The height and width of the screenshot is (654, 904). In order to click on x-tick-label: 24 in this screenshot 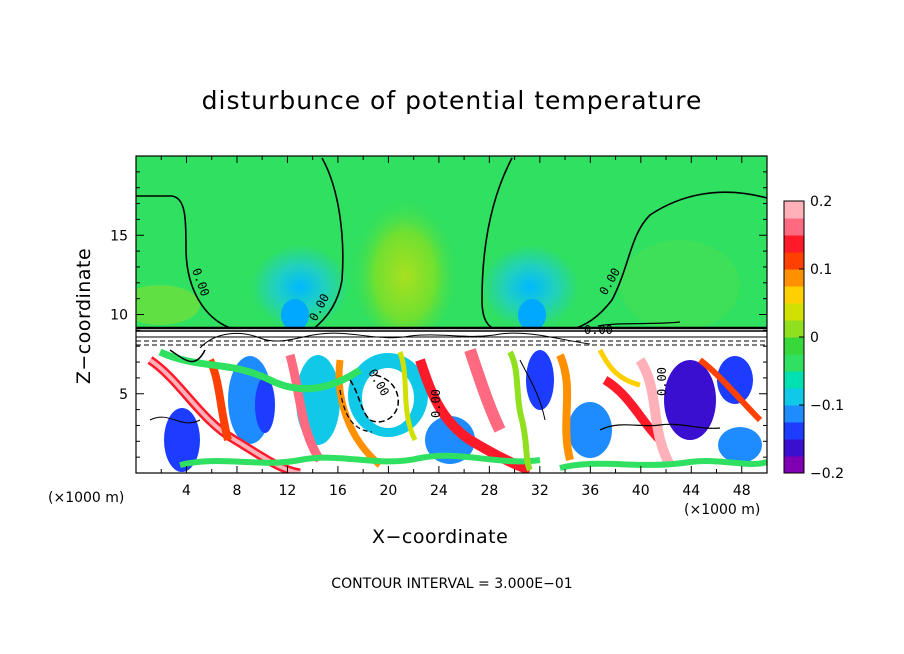, I will do `click(439, 491)`.